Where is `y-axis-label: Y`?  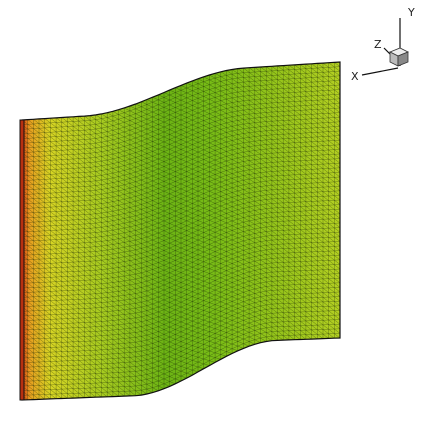 y-axis-label: Y is located at coordinates (411, 12).